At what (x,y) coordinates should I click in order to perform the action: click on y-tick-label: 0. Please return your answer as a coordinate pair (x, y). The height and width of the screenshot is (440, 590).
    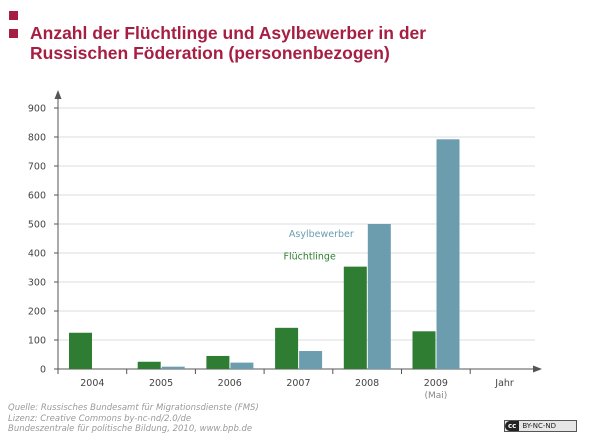
    Looking at the image, I should click on (43, 370).